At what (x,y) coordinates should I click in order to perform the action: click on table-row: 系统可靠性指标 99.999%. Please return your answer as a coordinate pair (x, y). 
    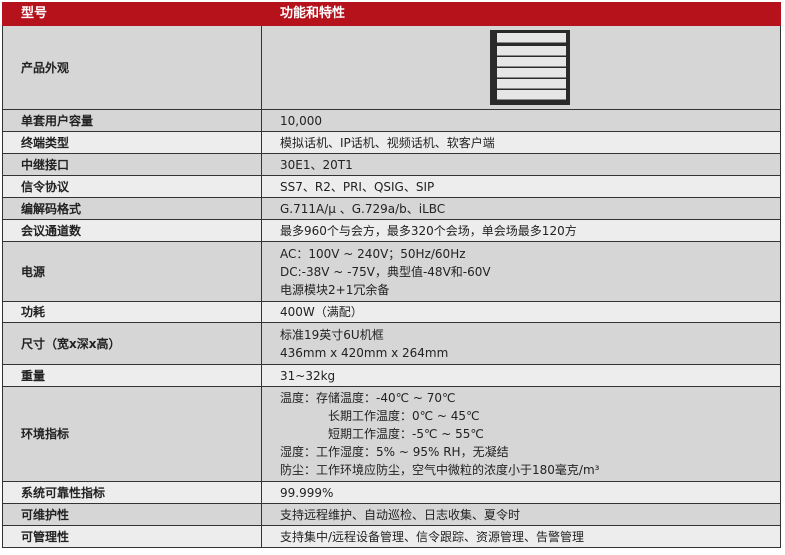
    Looking at the image, I should click on (391, 492).